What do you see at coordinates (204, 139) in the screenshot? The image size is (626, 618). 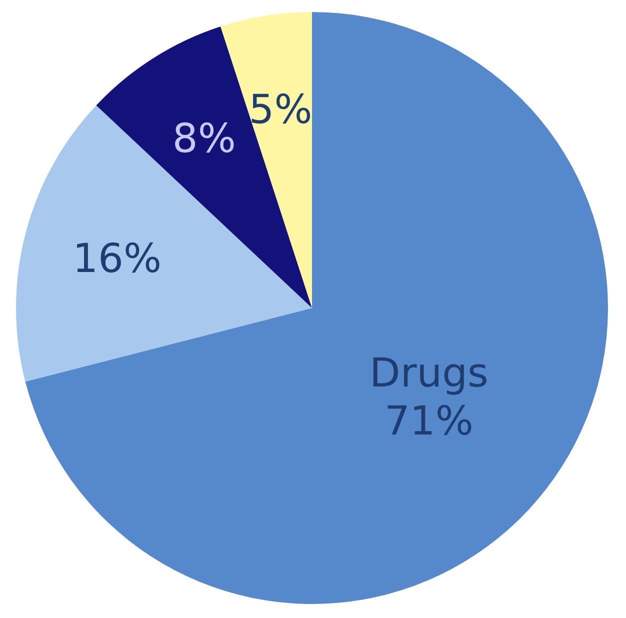 I see `data-label: 8%` at bounding box center [204, 139].